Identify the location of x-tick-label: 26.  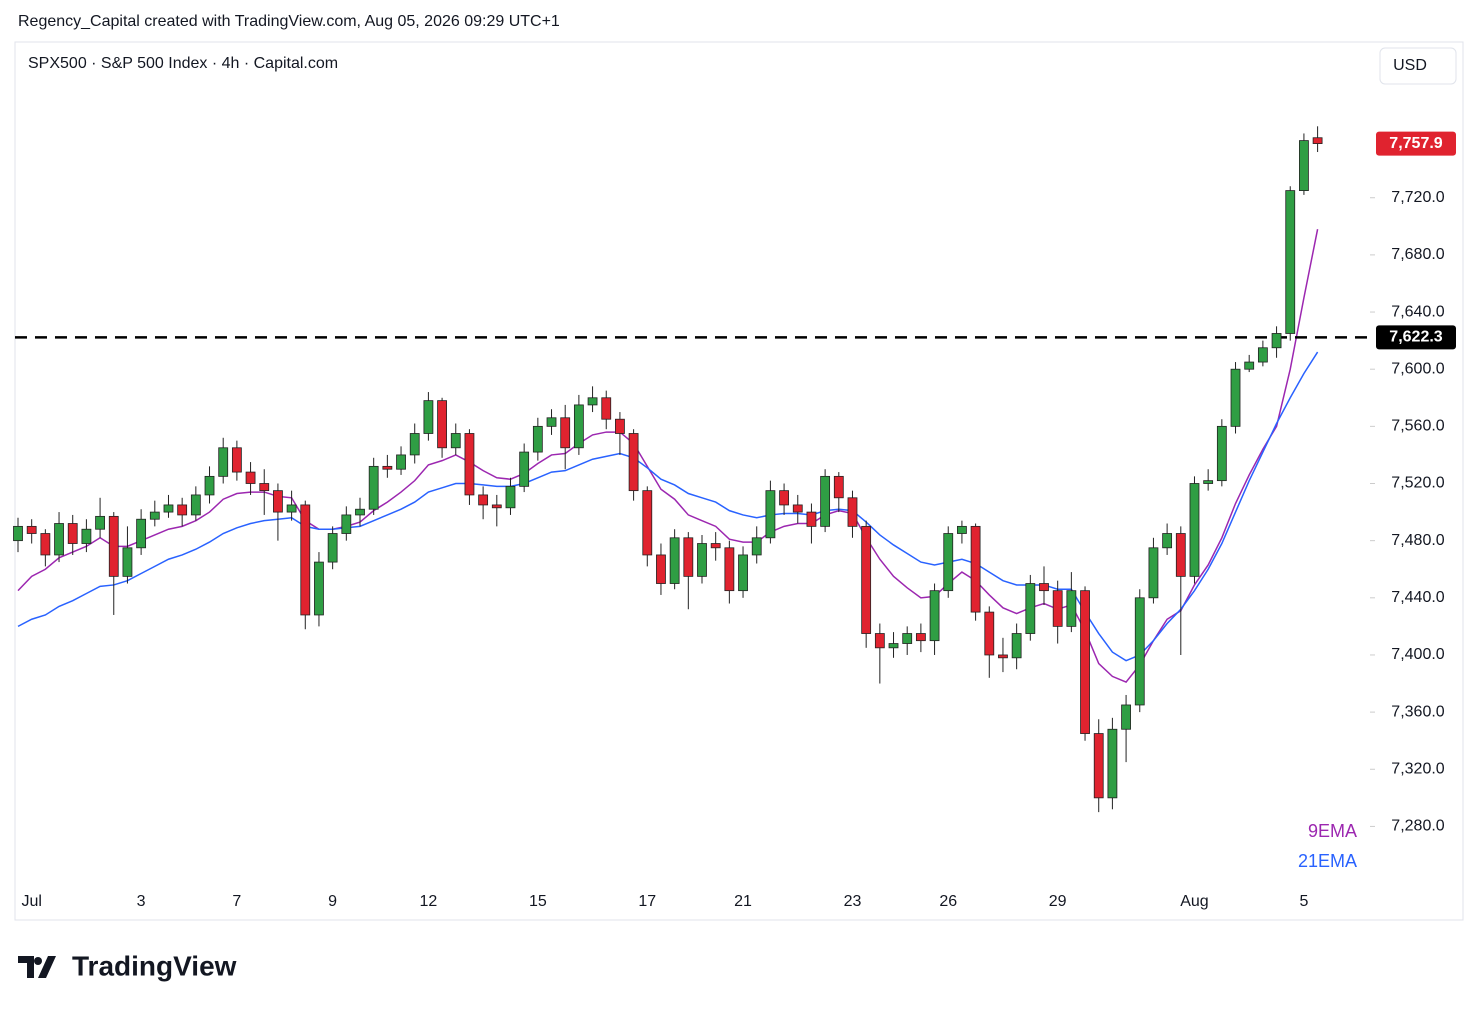
(948, 901).